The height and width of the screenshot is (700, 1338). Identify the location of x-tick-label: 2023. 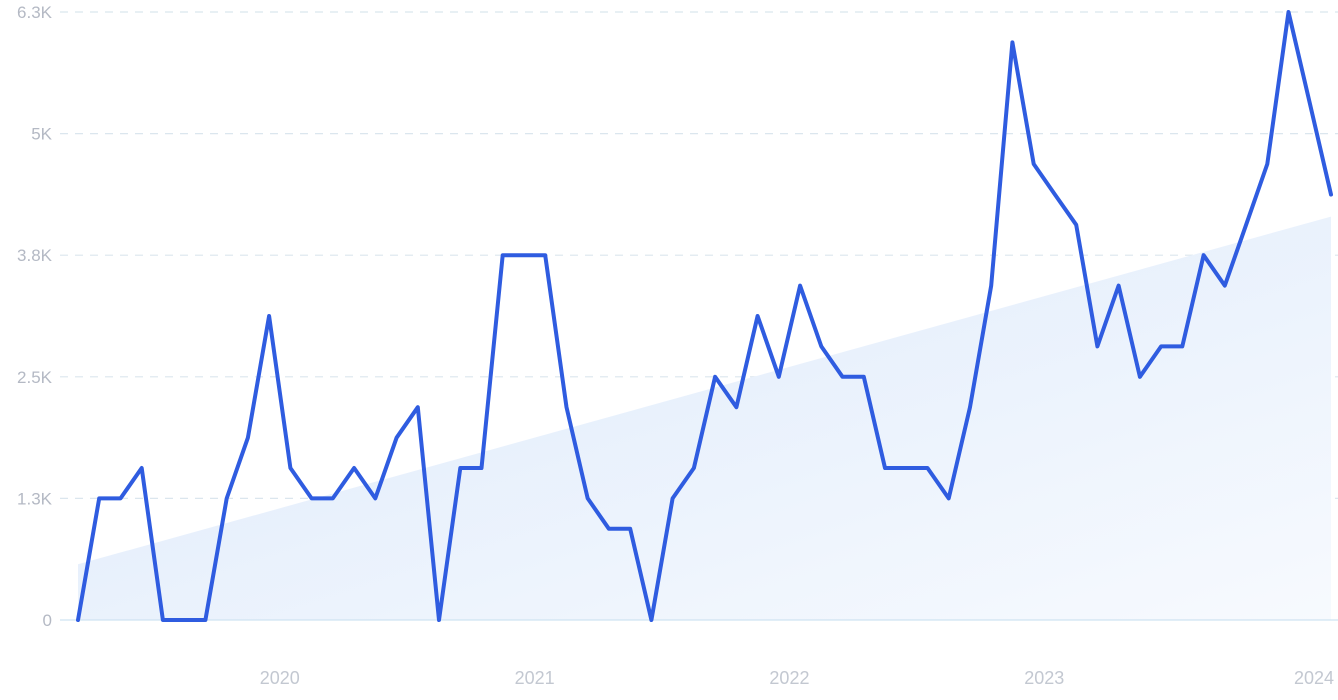
(1044, 678).